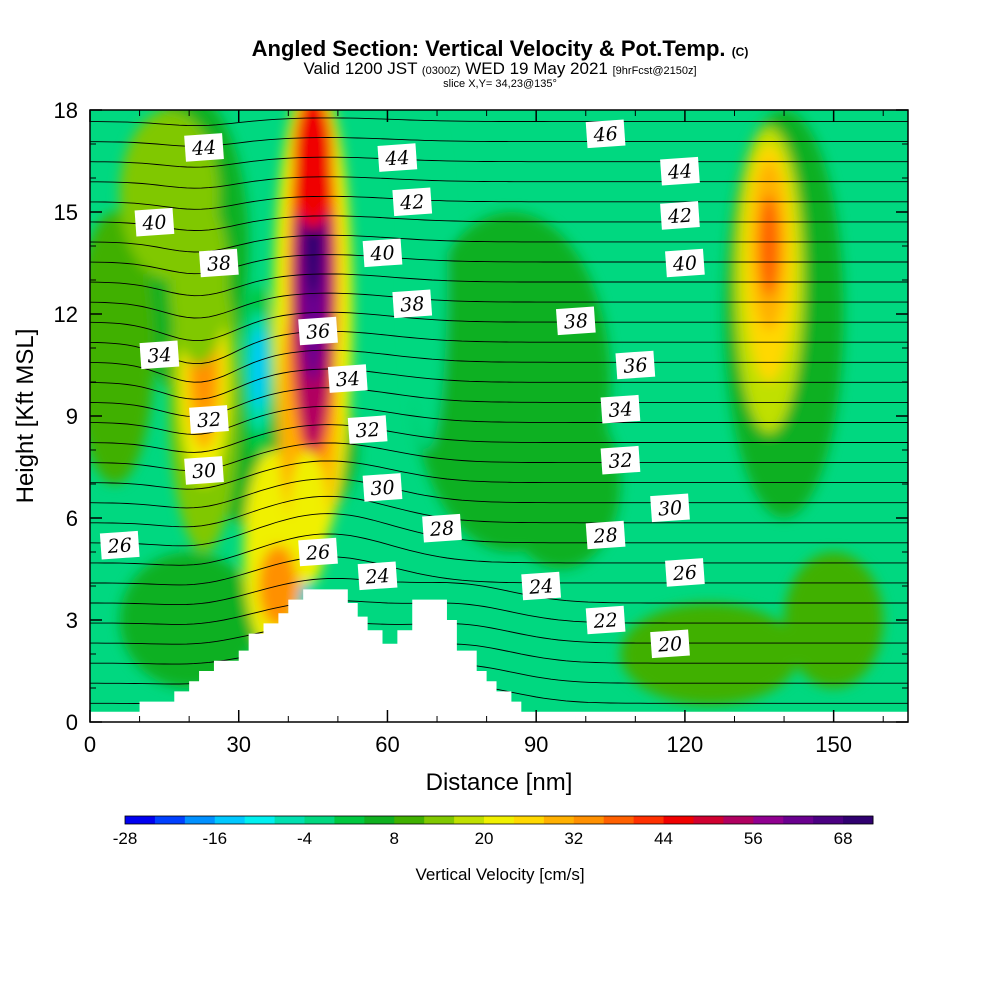 The width and height of the screenshot is (1000, 1000). What do you see at coordinates (499, 874) in the screenshot?
I see `colorbar-title: Vertical Velocity [cm/s]` at bounding box center [499, 874].